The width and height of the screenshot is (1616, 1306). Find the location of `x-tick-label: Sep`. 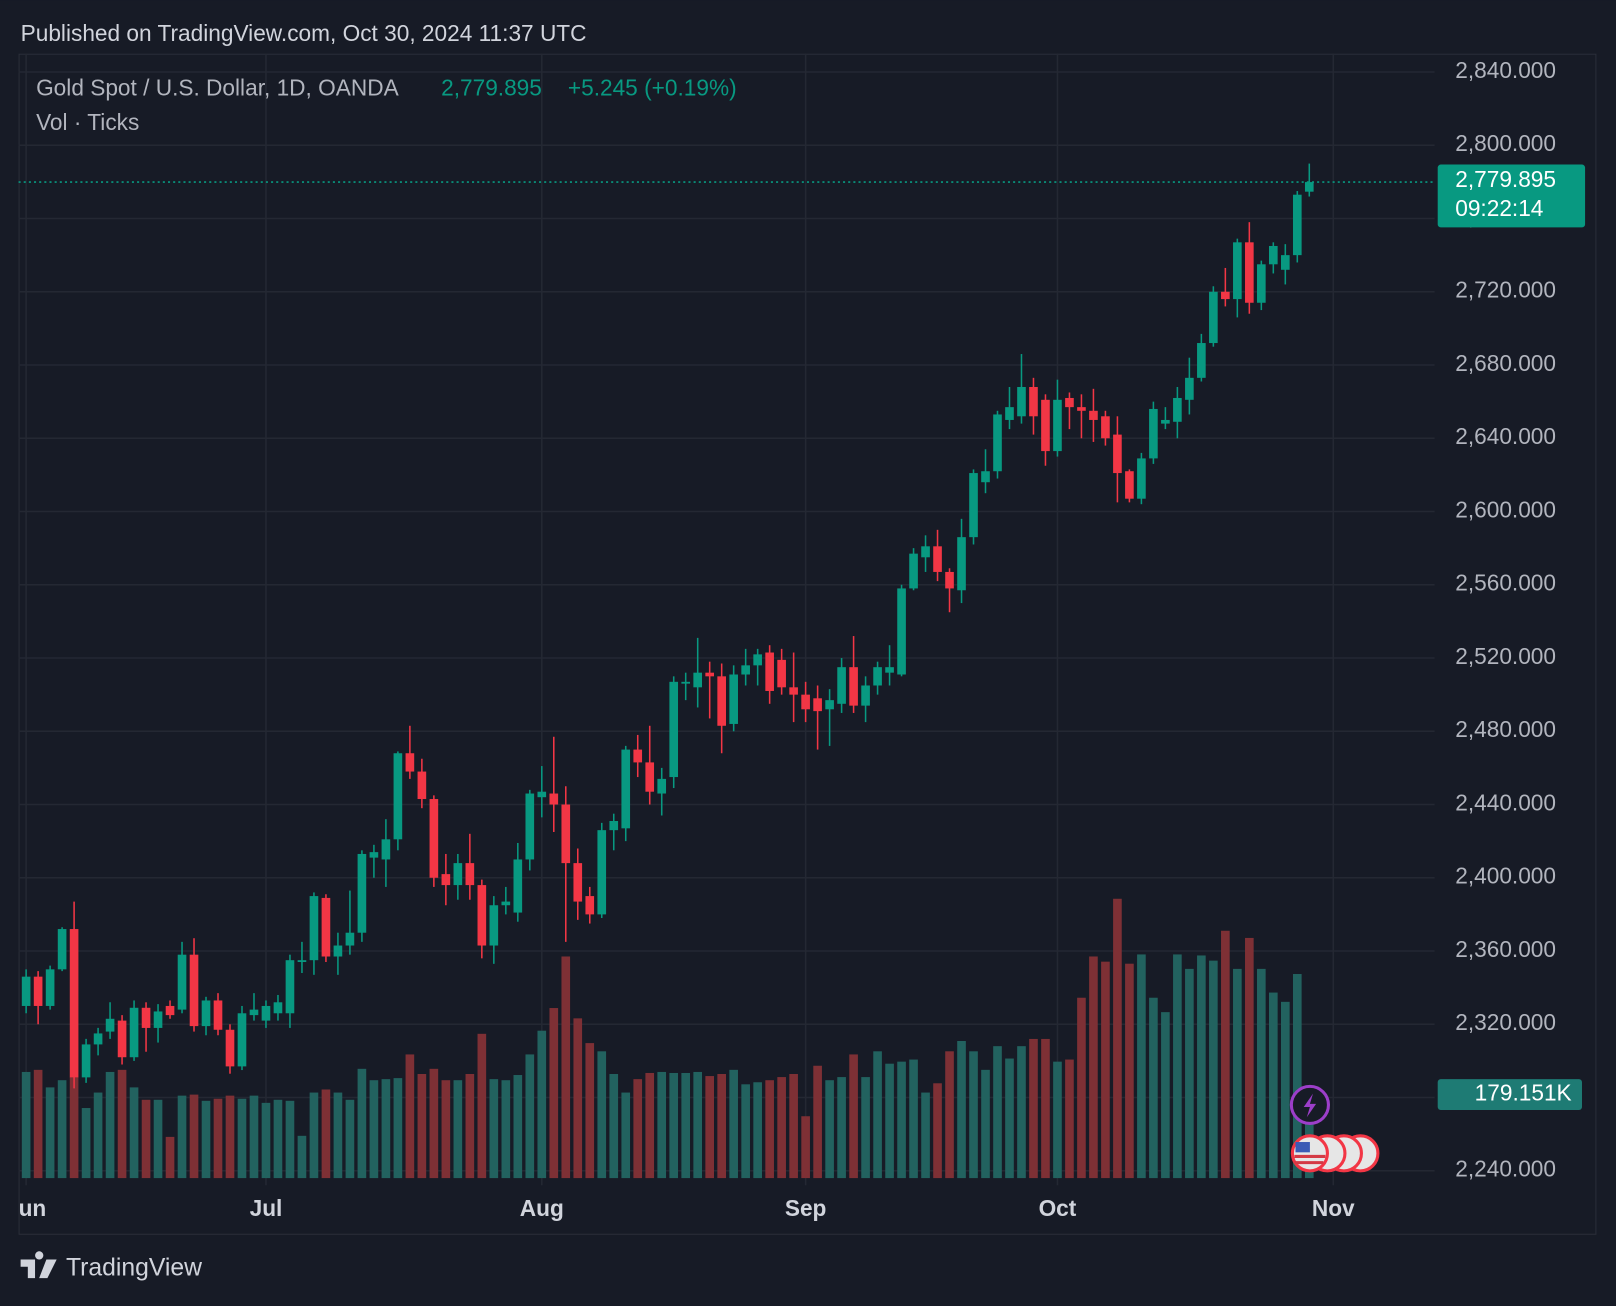

x-tick-label: Sep is located at coordinates (806, 1208).